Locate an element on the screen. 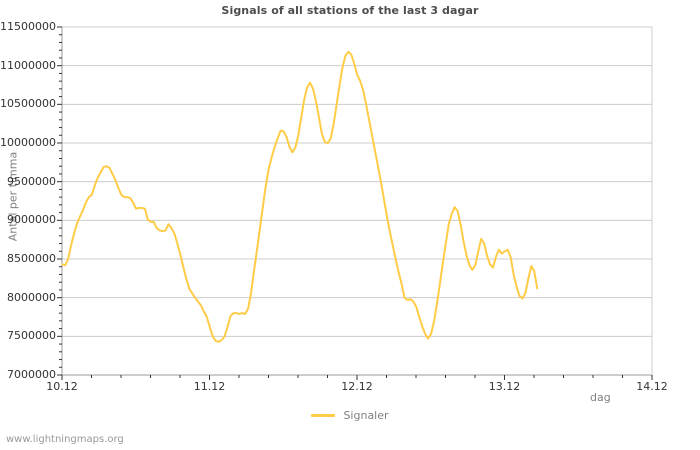 This screenshot has height=450, width=700. footer-watermark: www.lightningmaps.org is located at coordinates (65, 439).